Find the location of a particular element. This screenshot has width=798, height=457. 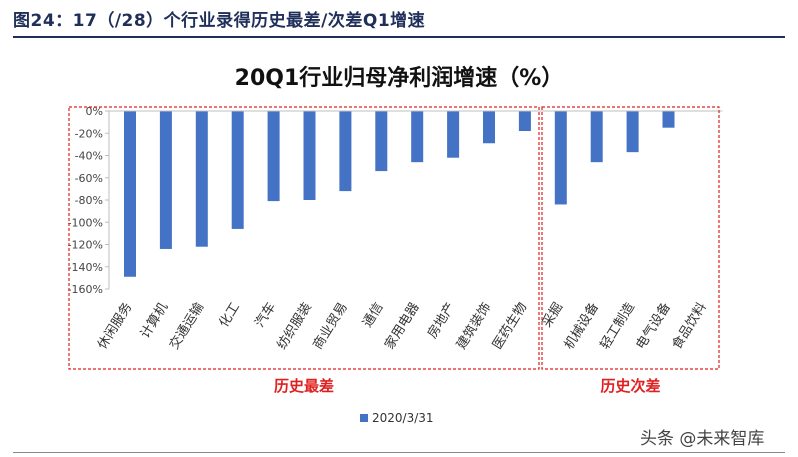

y-tick-label: 0% is located at coordinates (94, 111).